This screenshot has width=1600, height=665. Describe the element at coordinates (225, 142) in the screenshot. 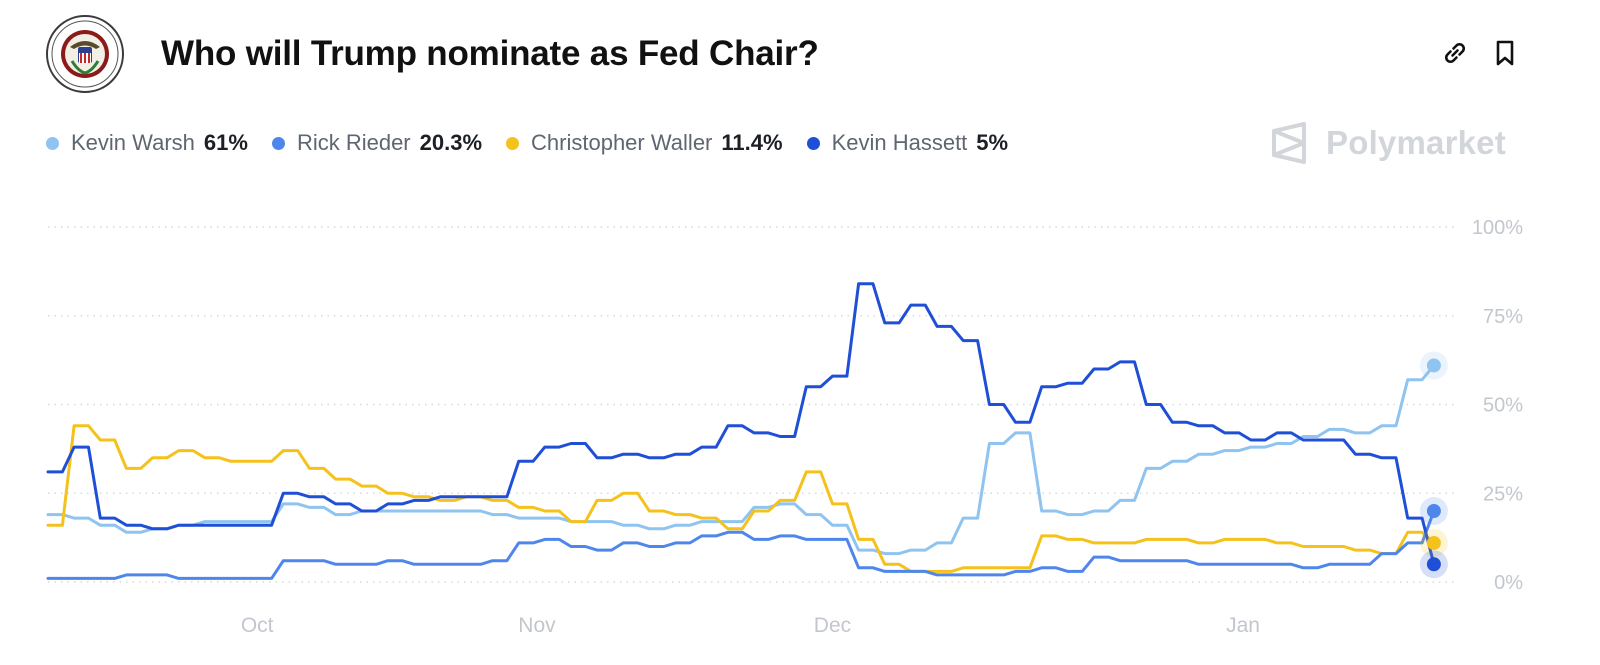

I see `legend-value: 61%` at that location.